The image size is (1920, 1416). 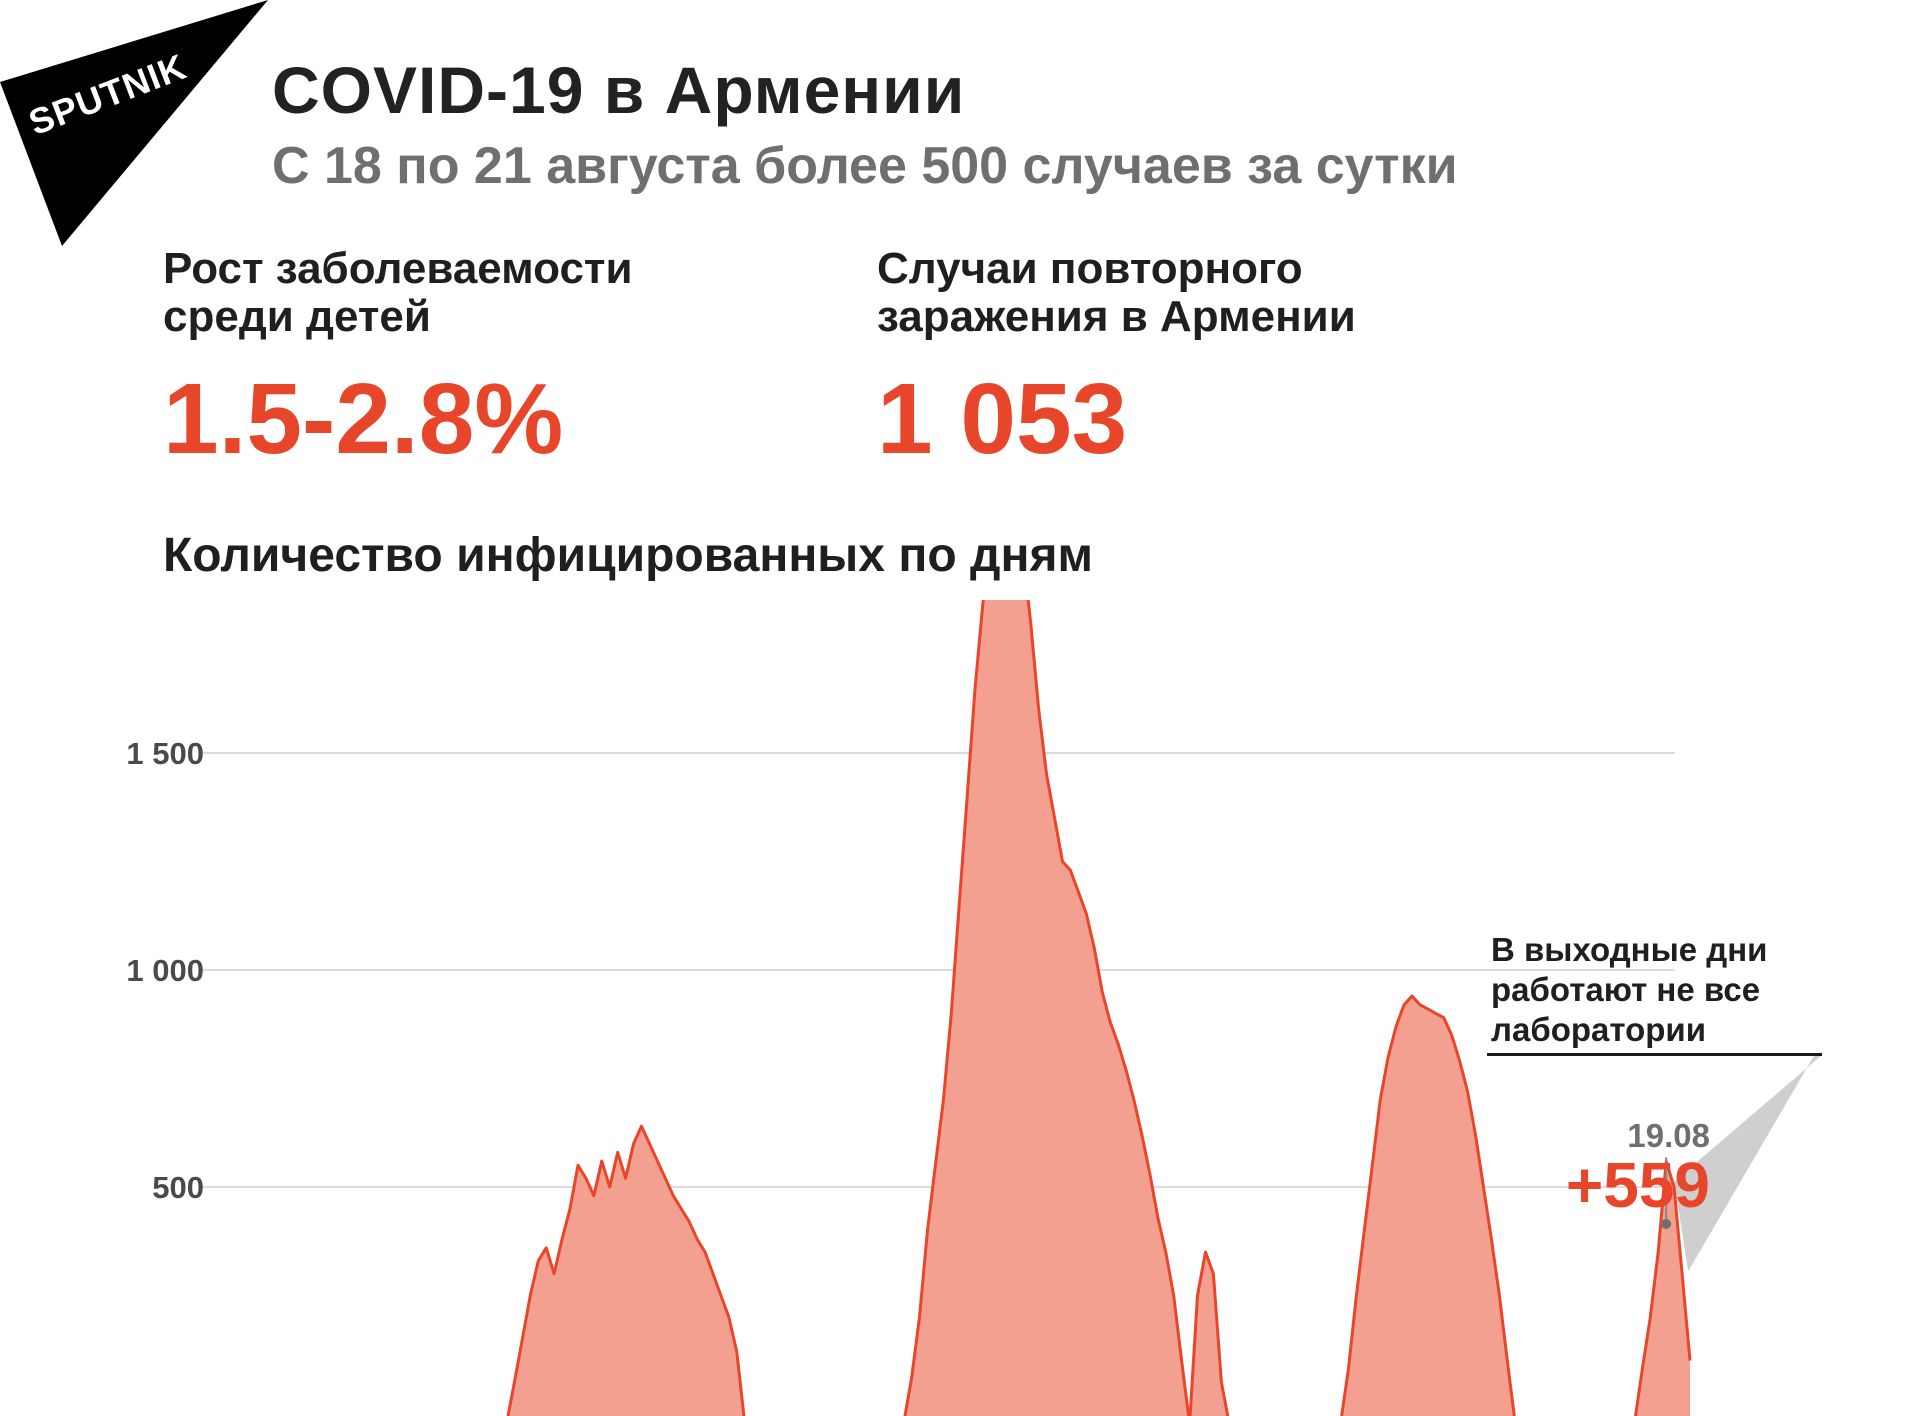 I want to click on stat-label: Рост заболеваемости среди детей, so click(x=398, y=292).